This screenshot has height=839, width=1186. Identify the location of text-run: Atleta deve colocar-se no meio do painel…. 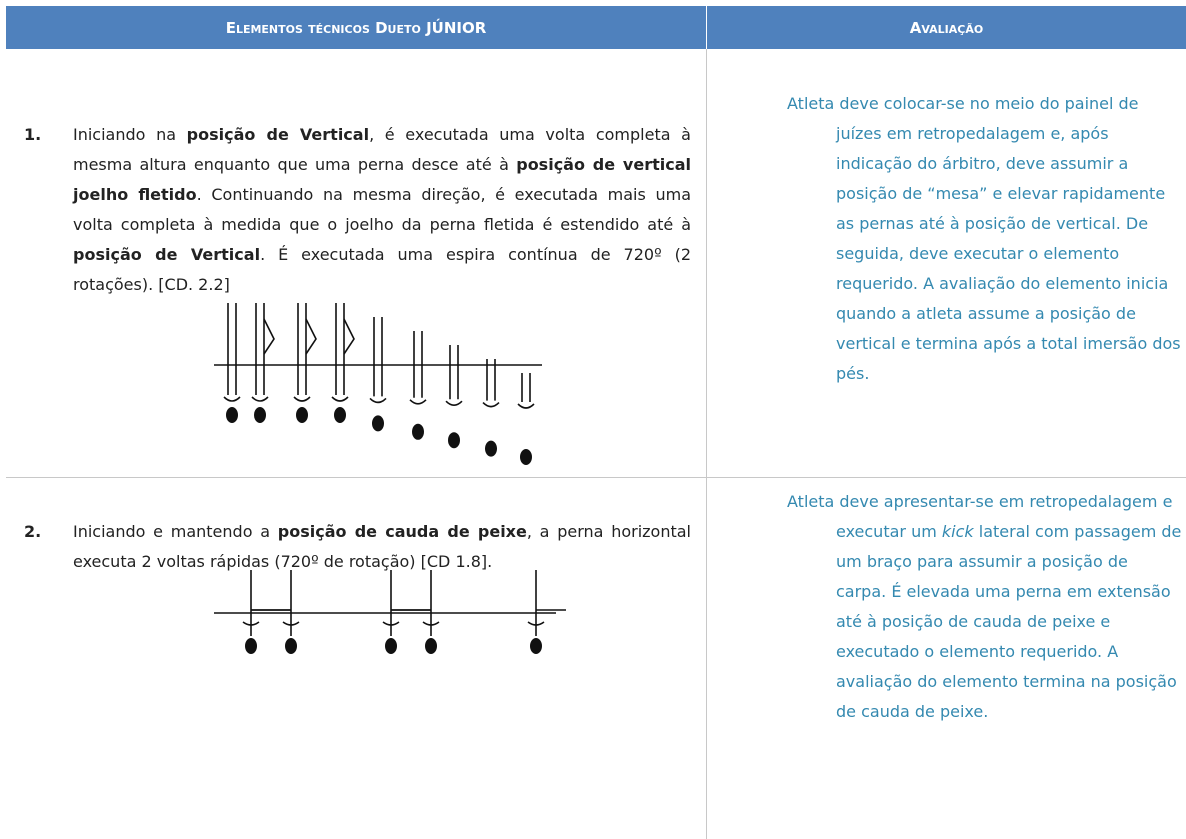
(984, 238).